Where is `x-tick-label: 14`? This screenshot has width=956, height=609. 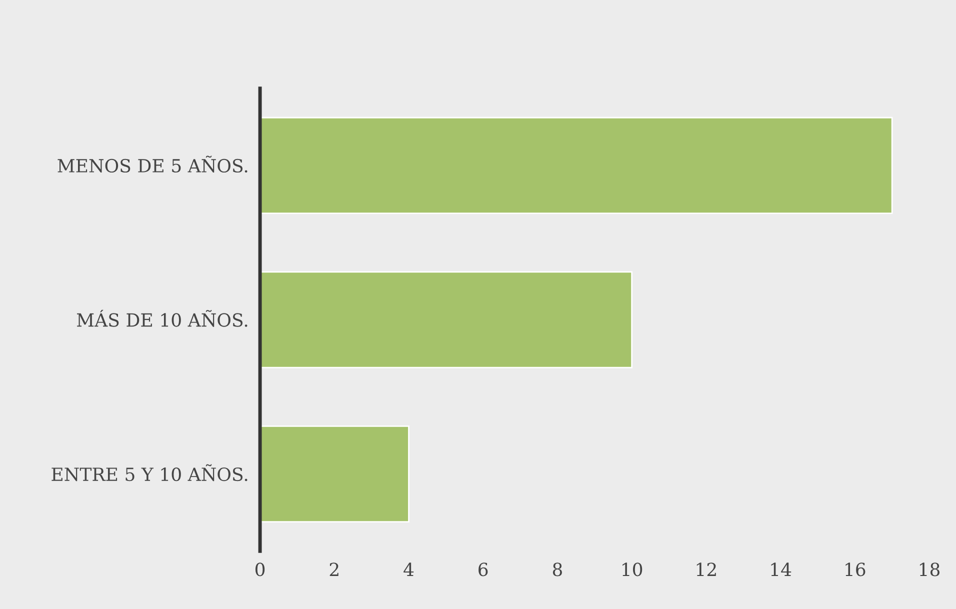
x-tick-label: 14 is located at coordinates (781, 569).